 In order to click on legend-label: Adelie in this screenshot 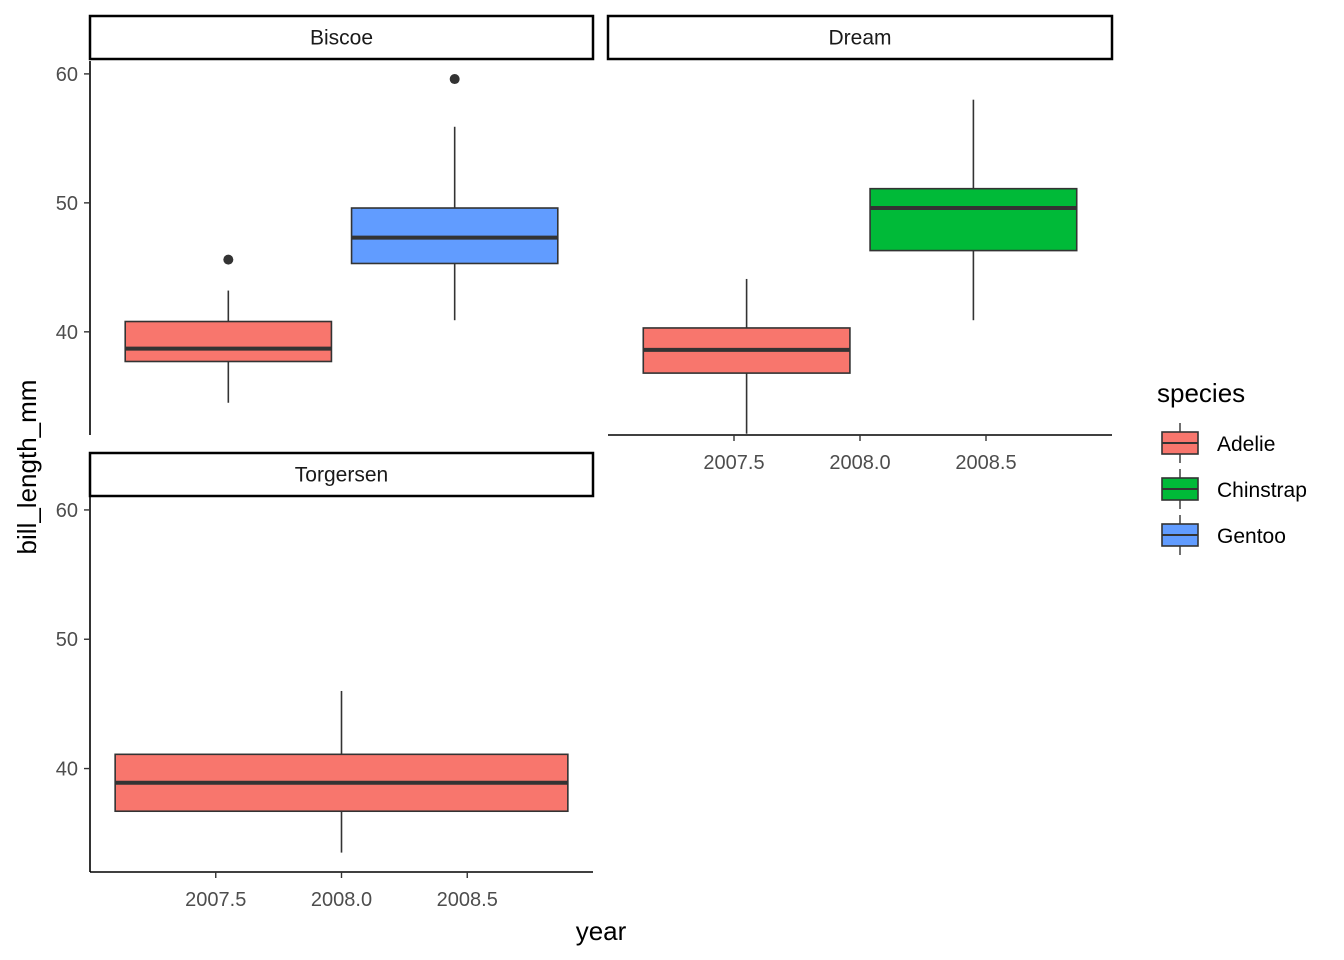, I will do `click(1246, 444)`.